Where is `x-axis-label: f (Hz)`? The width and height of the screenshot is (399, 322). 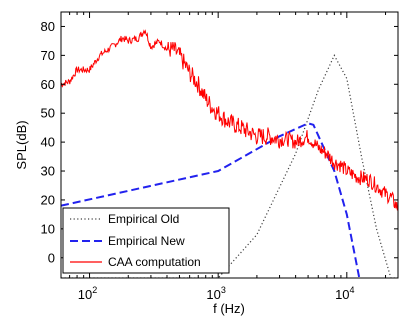
x-axis-label: f (Hz) is located at coordinates (229, 308).